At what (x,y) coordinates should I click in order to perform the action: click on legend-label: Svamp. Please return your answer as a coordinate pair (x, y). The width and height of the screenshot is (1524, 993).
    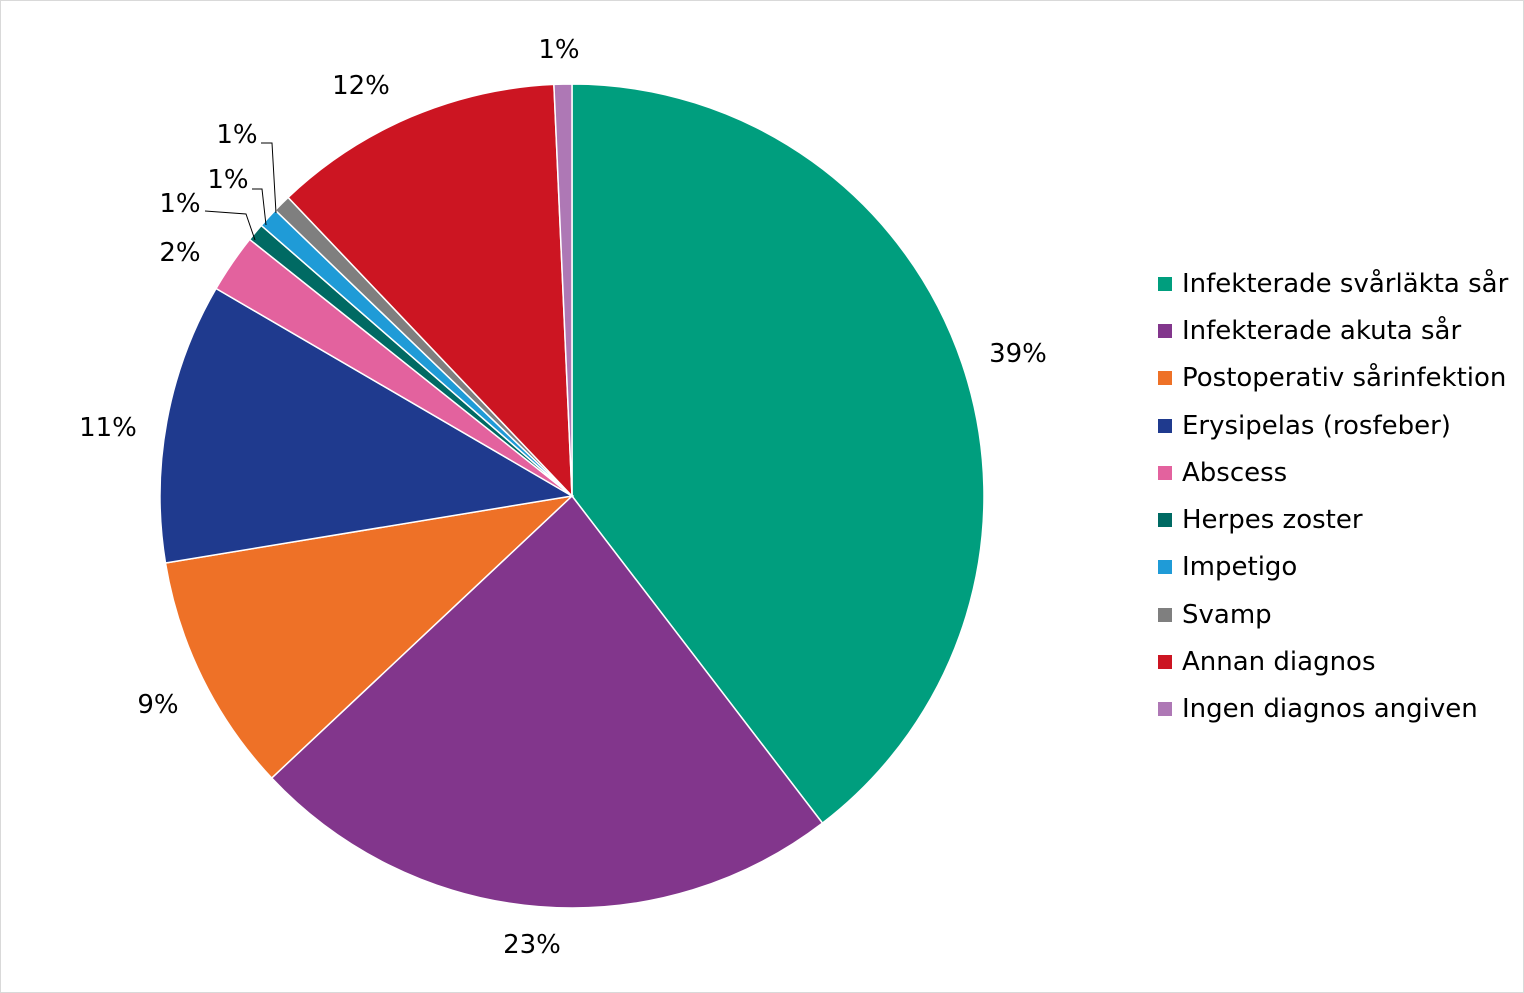
    Looking at the image, I should click on (1227, 614).